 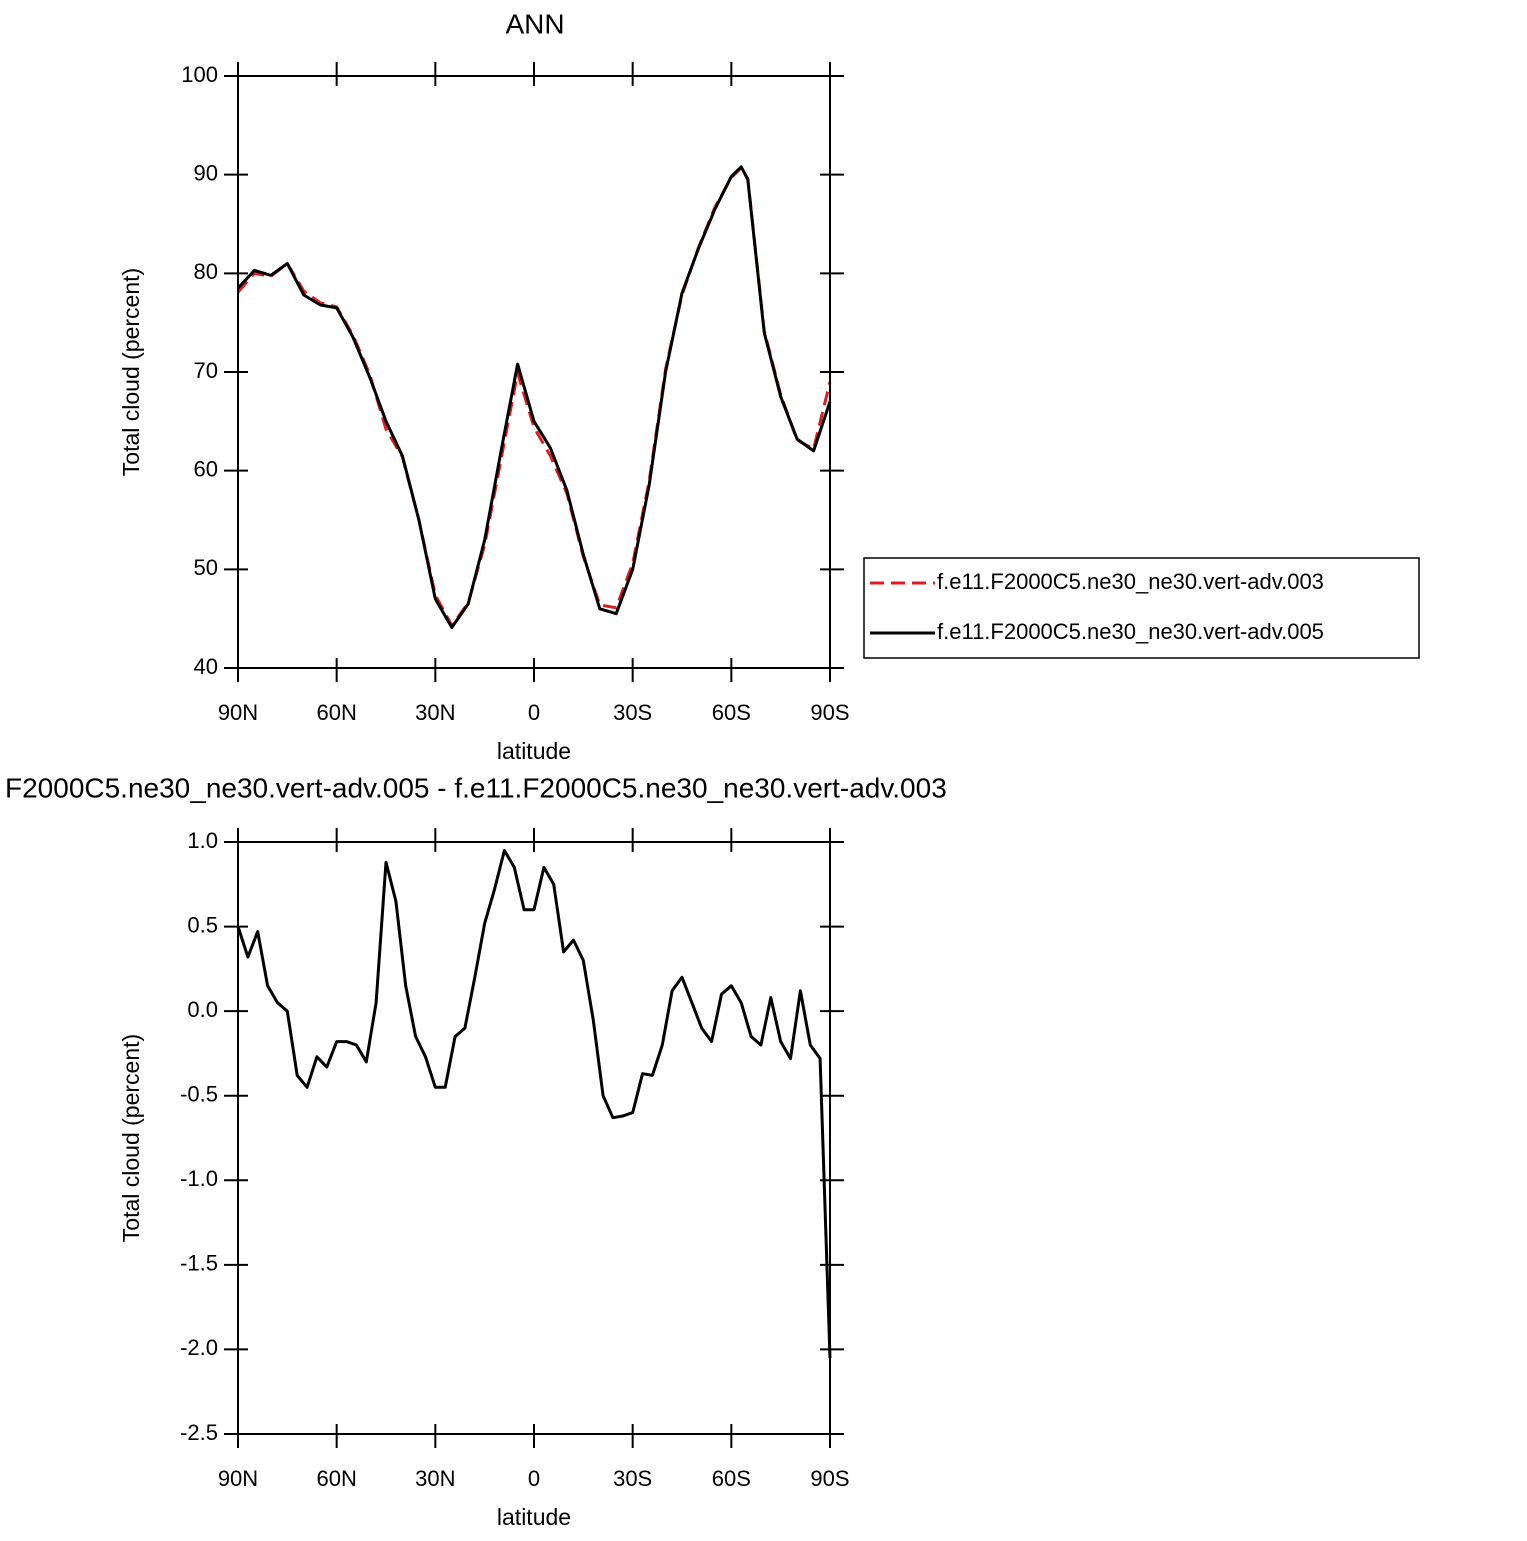 What do you see at coordinates (202, 840) in the screenshot?
I see `y-tick-label: 1.0` at bounding box center [202, 840].